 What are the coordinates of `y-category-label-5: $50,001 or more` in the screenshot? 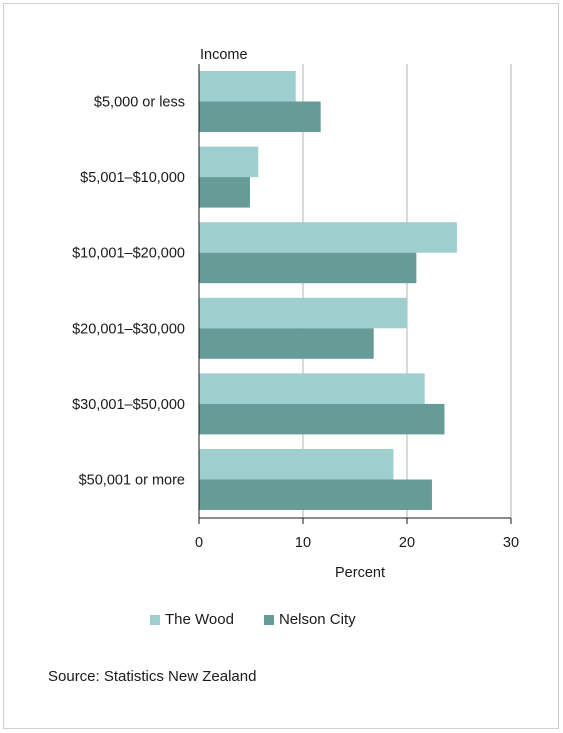 It's located at (132, 481).